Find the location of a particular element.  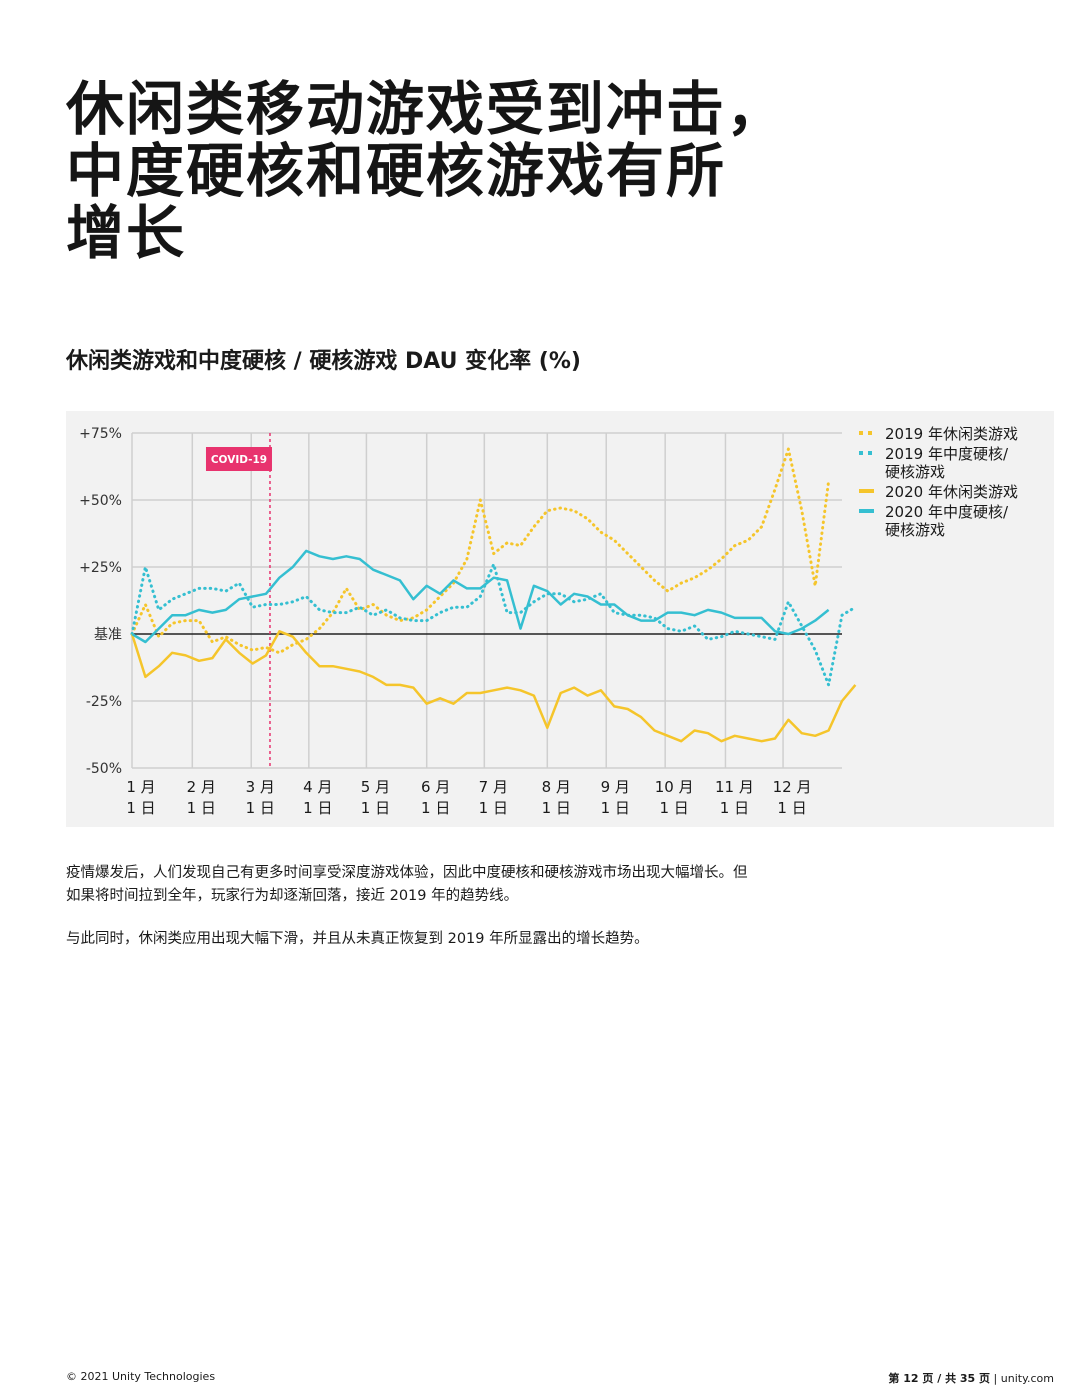

x-tick-label-month: 9 月 is located at coordinates (615, 787).